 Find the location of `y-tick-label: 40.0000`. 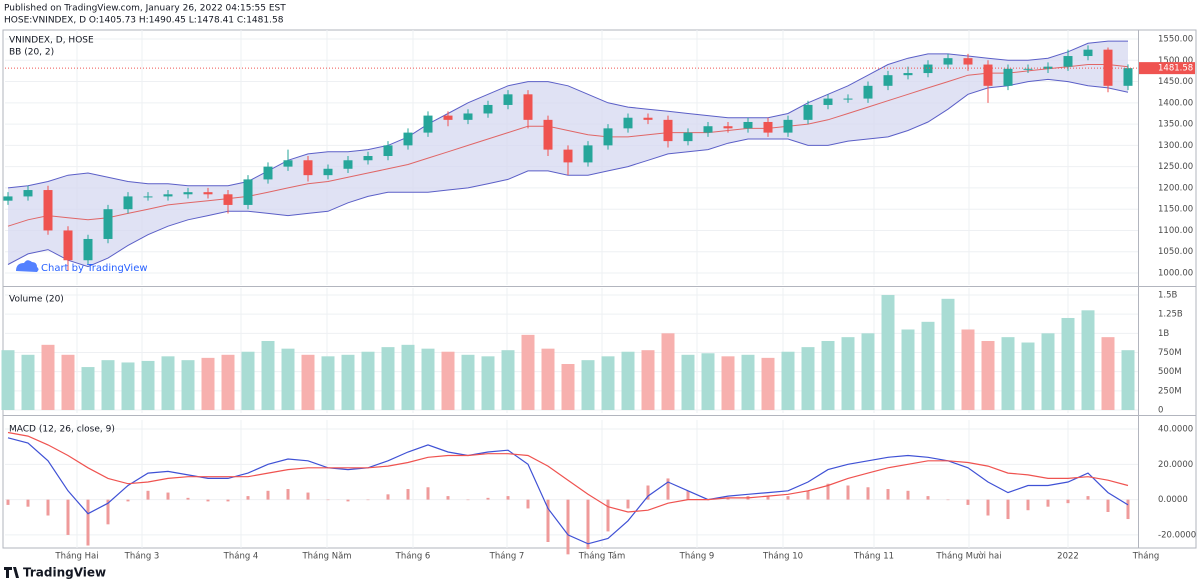

y-tick-label: 40.0000 is located at coordinates (1175, 430).